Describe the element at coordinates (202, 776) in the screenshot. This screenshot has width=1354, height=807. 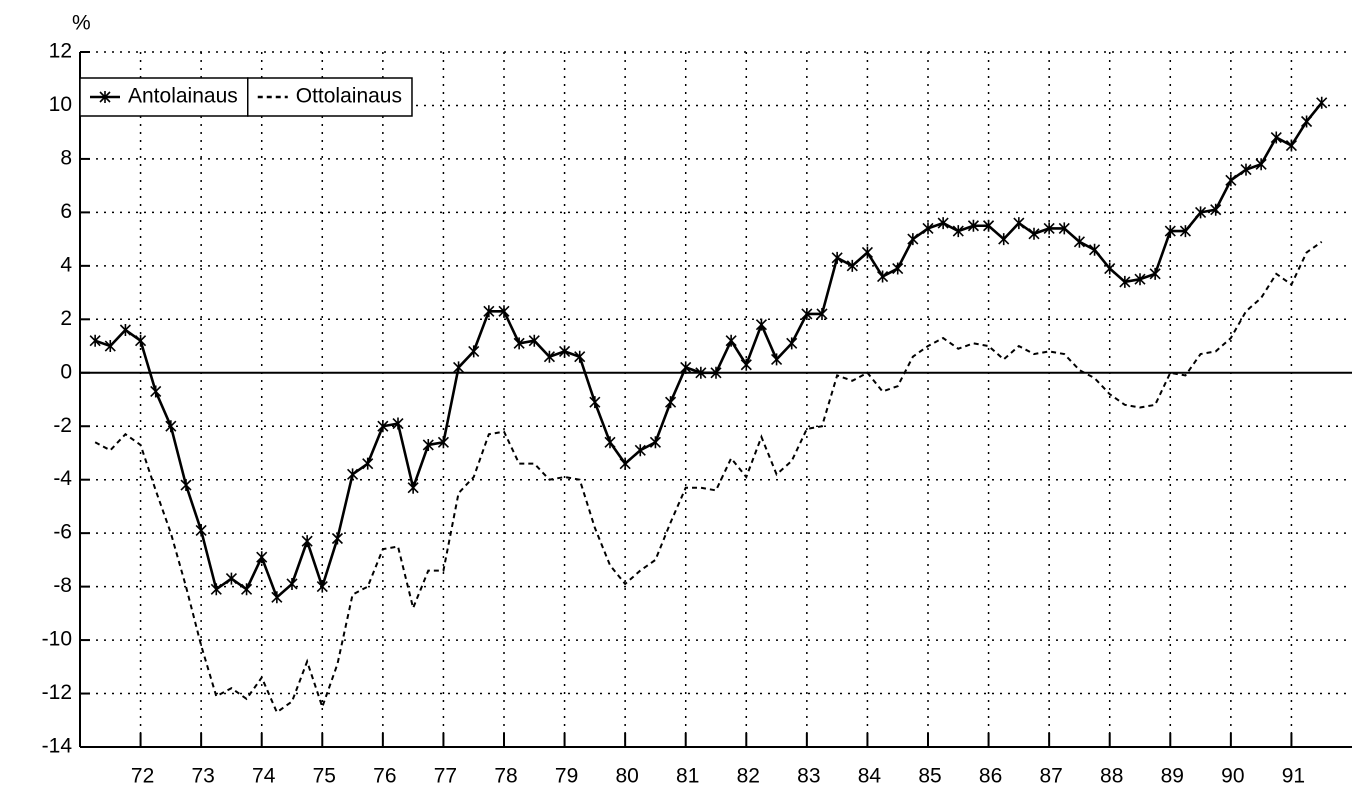
I see `x-tick-label: 73` at that location.